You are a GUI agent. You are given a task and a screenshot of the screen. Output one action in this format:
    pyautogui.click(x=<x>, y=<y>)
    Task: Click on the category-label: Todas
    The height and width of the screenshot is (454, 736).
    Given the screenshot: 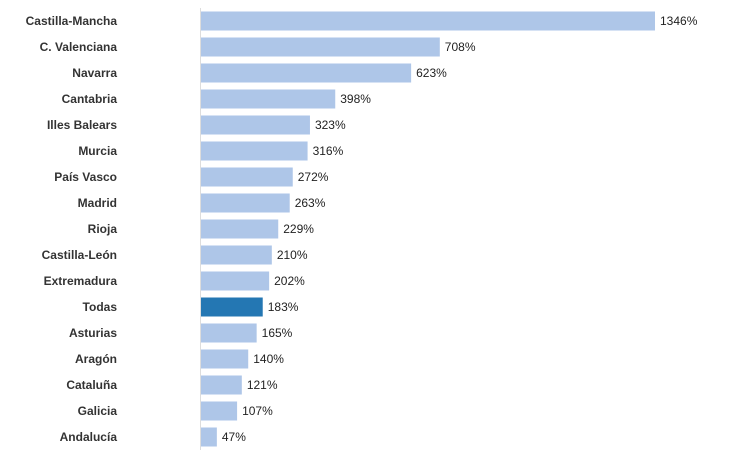 What is the action you would take?
    pyautogui.click(x=100, y=307)
    